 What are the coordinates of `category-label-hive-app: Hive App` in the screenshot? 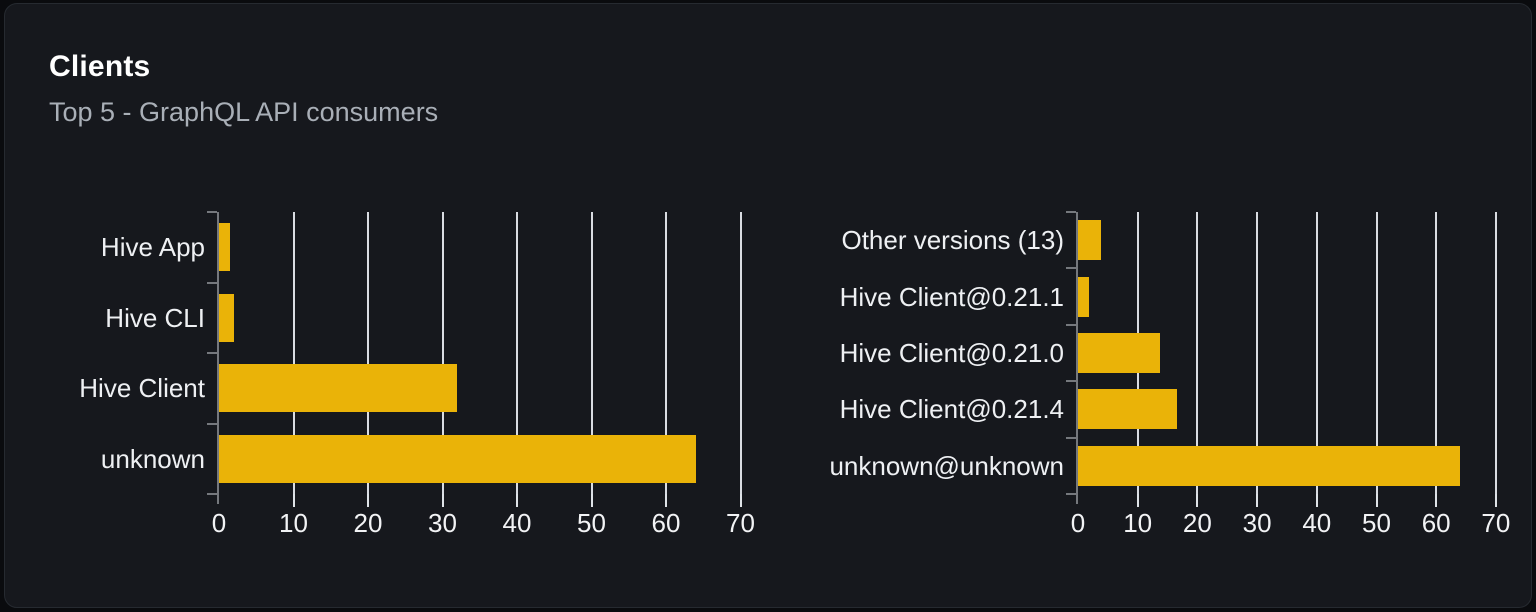 It's located at (152, 247).